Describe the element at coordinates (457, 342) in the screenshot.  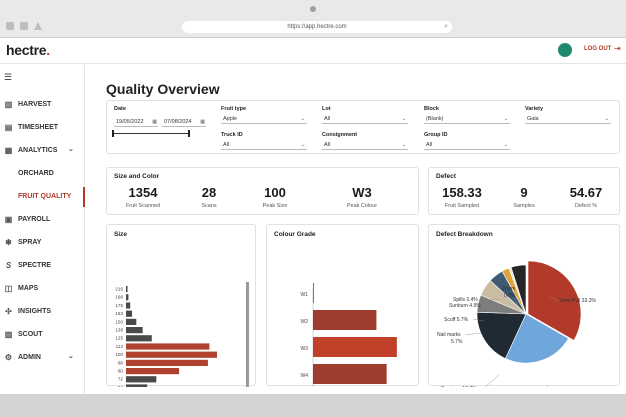
I see `pie-label-nail-marks-pct: 5.7%` at that location.